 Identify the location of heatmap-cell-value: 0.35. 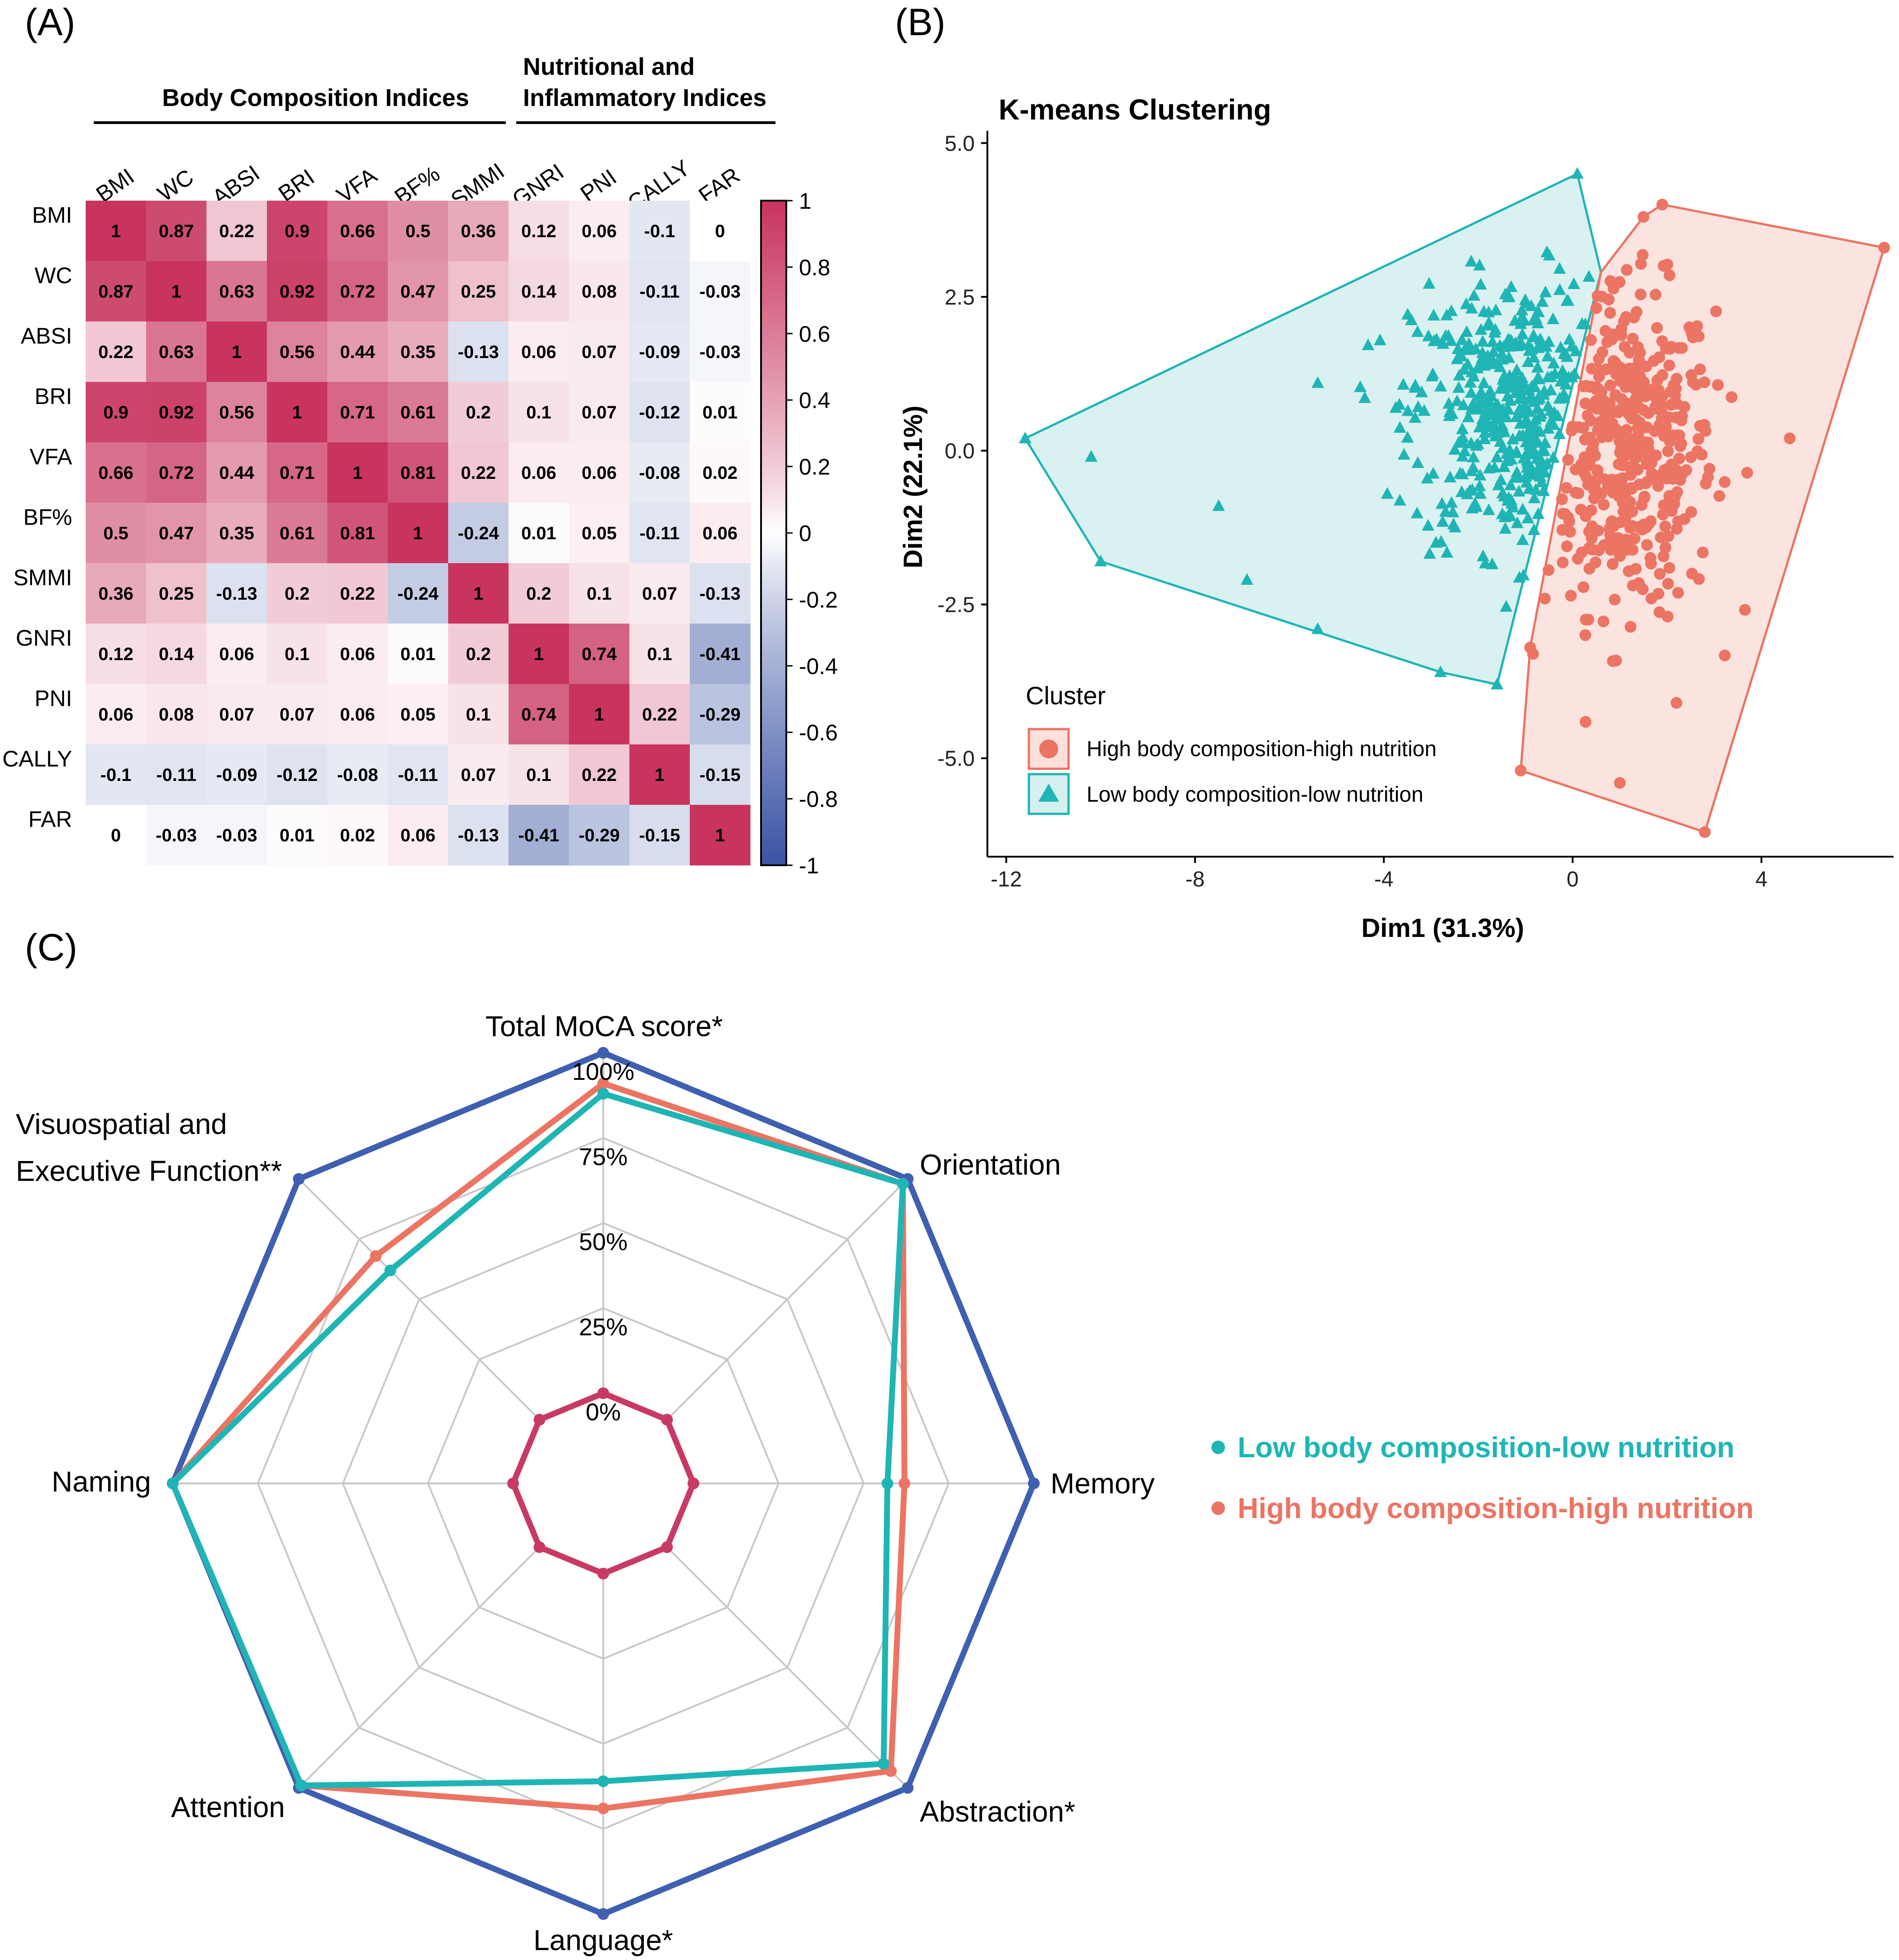
(236, 533).